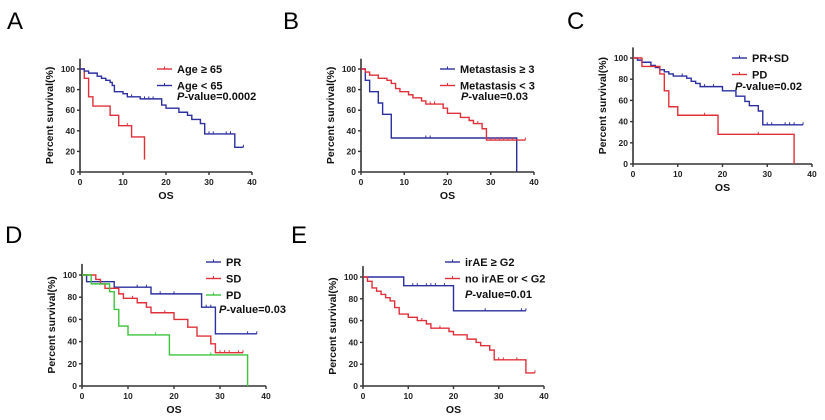 The height and width of the screenshot is (420, 825). What do you see at coordinates (199, 70) in the screenshot?
I see `legend-label: Age ≥ 65` at bounding box center [199, 70].